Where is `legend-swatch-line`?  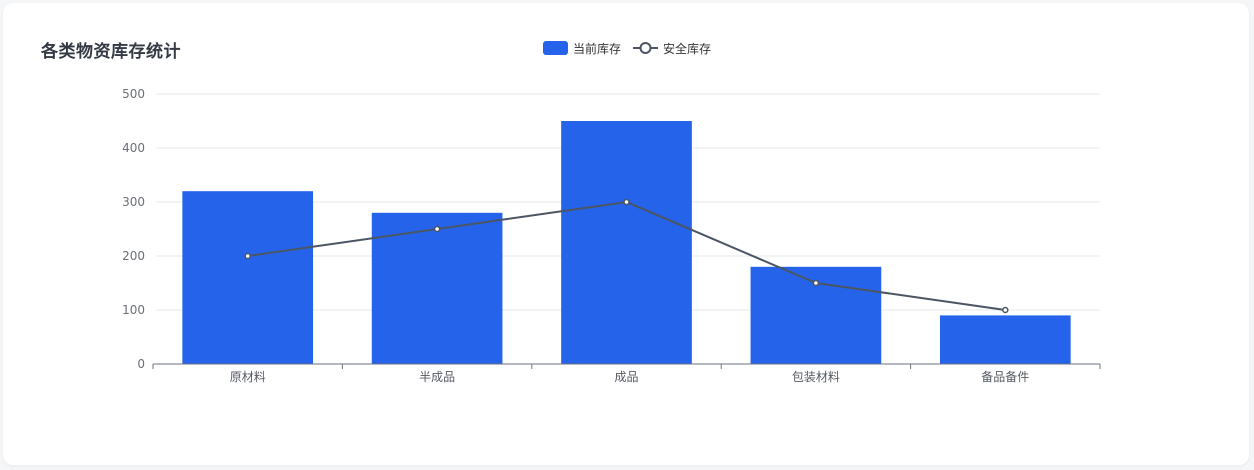 legend-swatch-line is located at coordinates (646, 48).